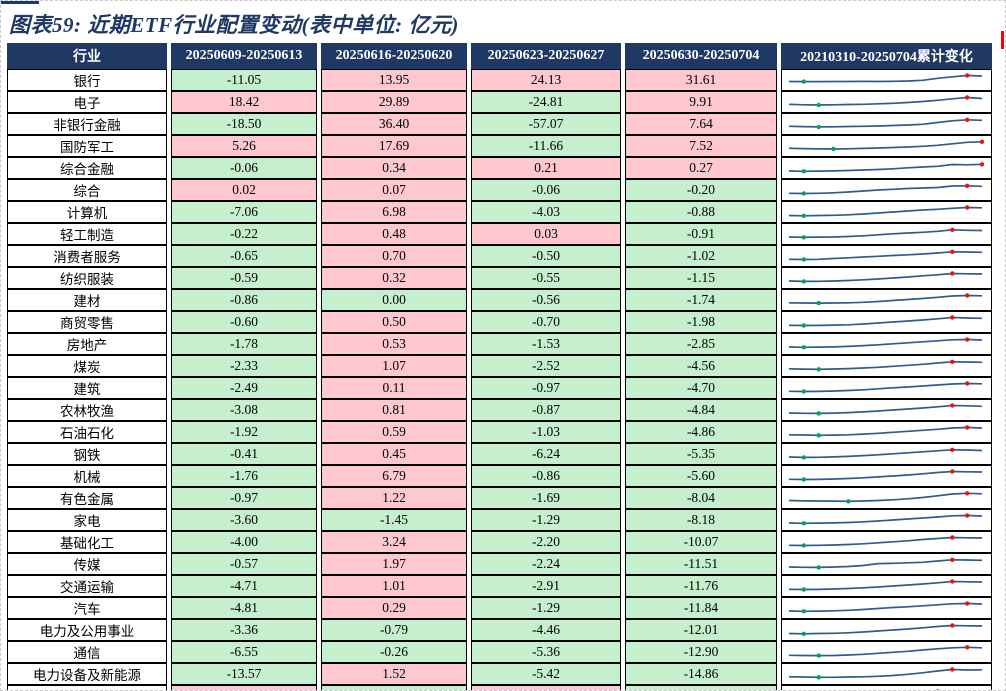 Image resolution: width=1006 pixels, height=691 pixels. Describe the element at coordinates (886, 56) in the screenshot. I see `column-header-cumulative: 20210310-20250704累计变化` at that location.